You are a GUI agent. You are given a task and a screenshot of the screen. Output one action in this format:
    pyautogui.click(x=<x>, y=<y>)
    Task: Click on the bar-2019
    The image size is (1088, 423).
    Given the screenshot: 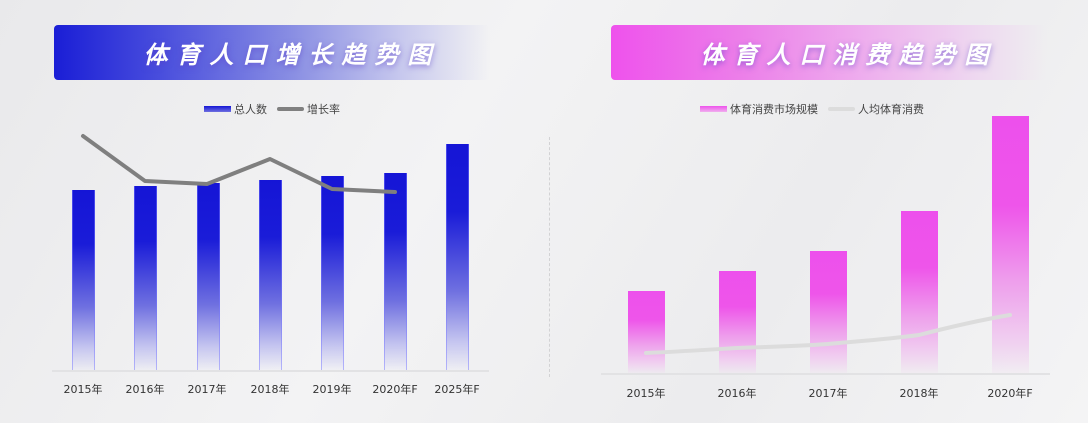 What is the action you would take?
    pyautogui.click(x=332, y=273)
    